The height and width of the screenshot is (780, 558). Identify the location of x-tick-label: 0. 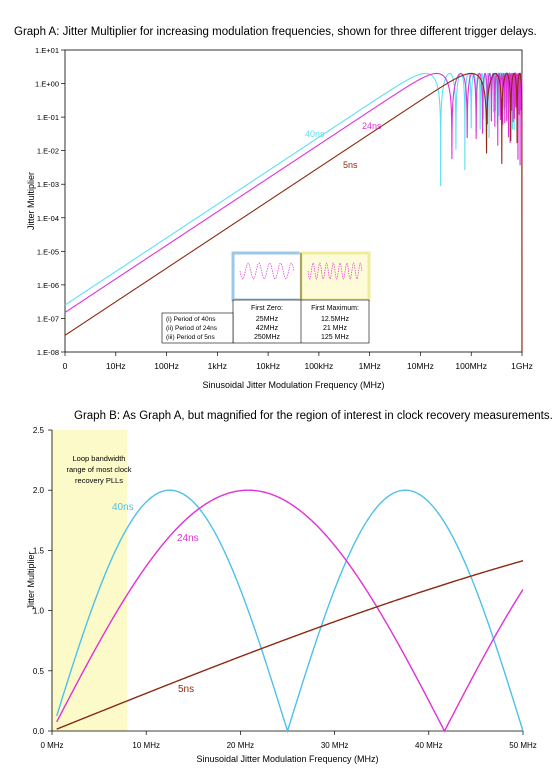
(65, 366).